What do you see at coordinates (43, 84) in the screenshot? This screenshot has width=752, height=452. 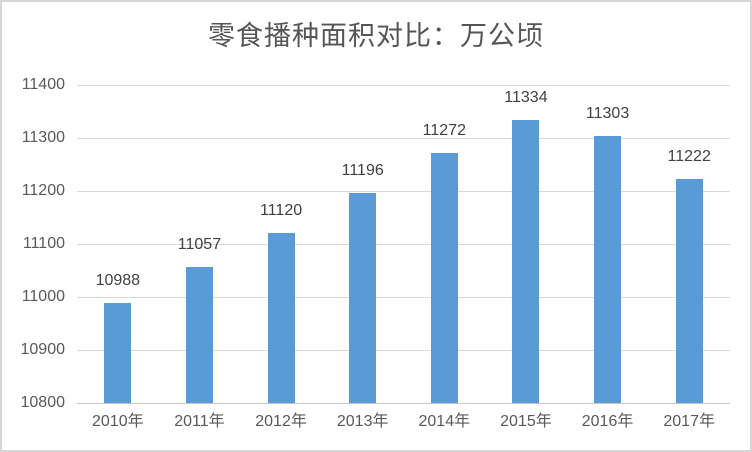 I see `y-tick-label: 11400` at bounding box center [43, 84].